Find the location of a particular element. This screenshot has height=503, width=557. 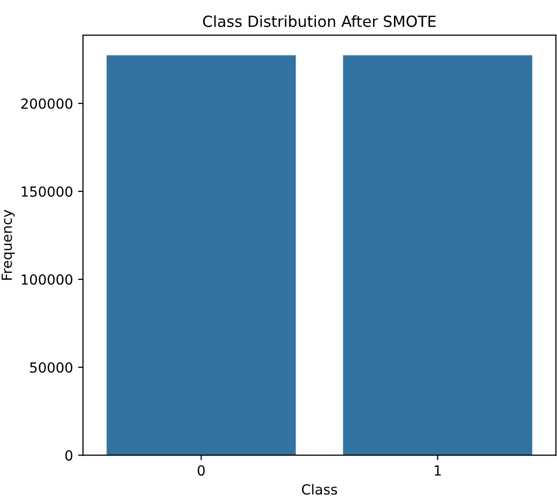

x-tick-label: 1 is located at coordinates (437, 470).